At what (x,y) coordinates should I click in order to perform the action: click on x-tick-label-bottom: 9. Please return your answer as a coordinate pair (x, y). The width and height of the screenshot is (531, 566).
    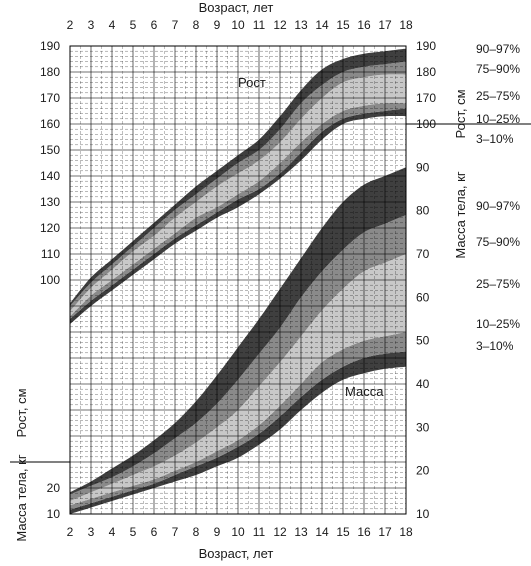
    Looking at the image, I should click on (217, 532).